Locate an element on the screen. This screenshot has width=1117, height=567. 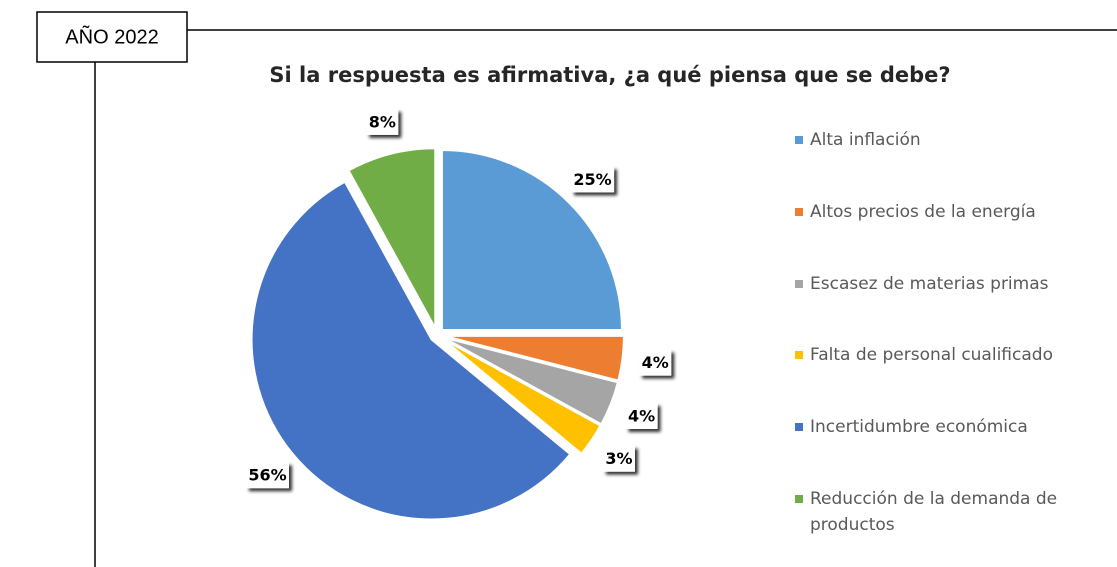
data-label: 3% is located at coordinates (618, 458).